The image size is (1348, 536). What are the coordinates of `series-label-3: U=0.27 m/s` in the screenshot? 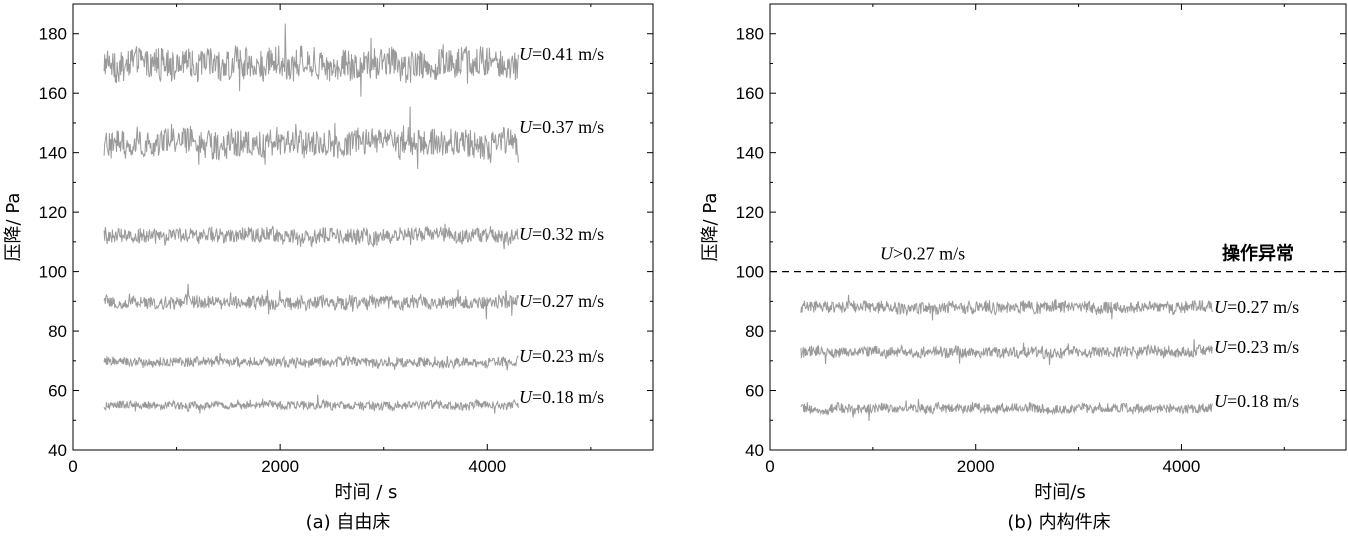 It's located at (561, 301).